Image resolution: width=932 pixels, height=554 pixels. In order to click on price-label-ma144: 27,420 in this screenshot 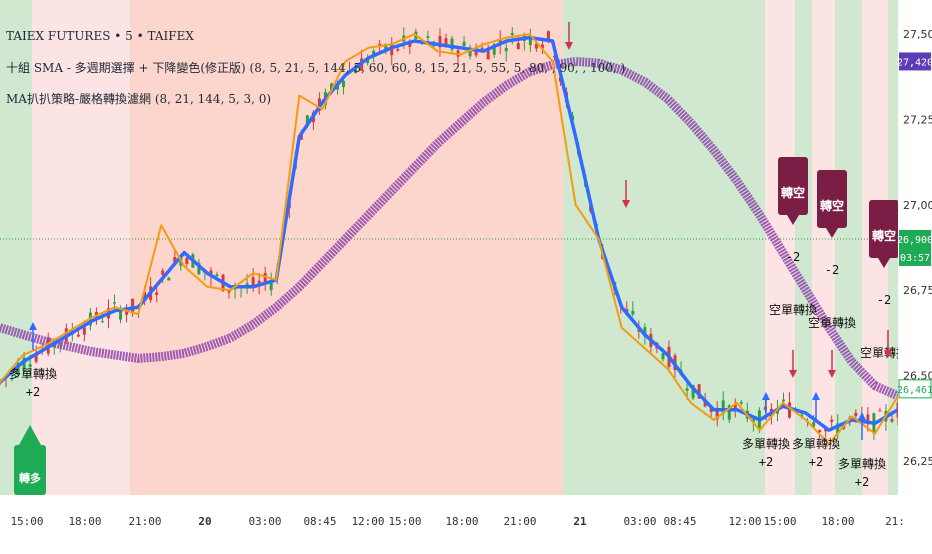, I will do `click(914, 62)`.